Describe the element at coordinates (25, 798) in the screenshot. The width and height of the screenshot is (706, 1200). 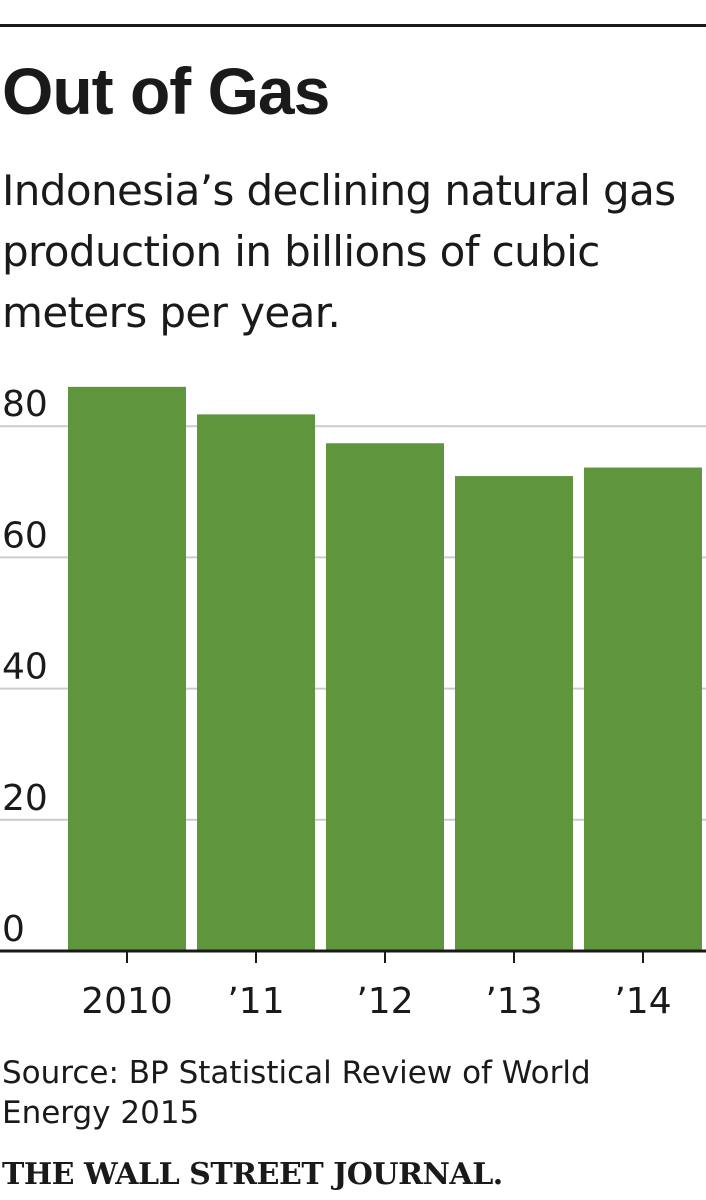
I see `y-tick-label-20: 20` at that location.